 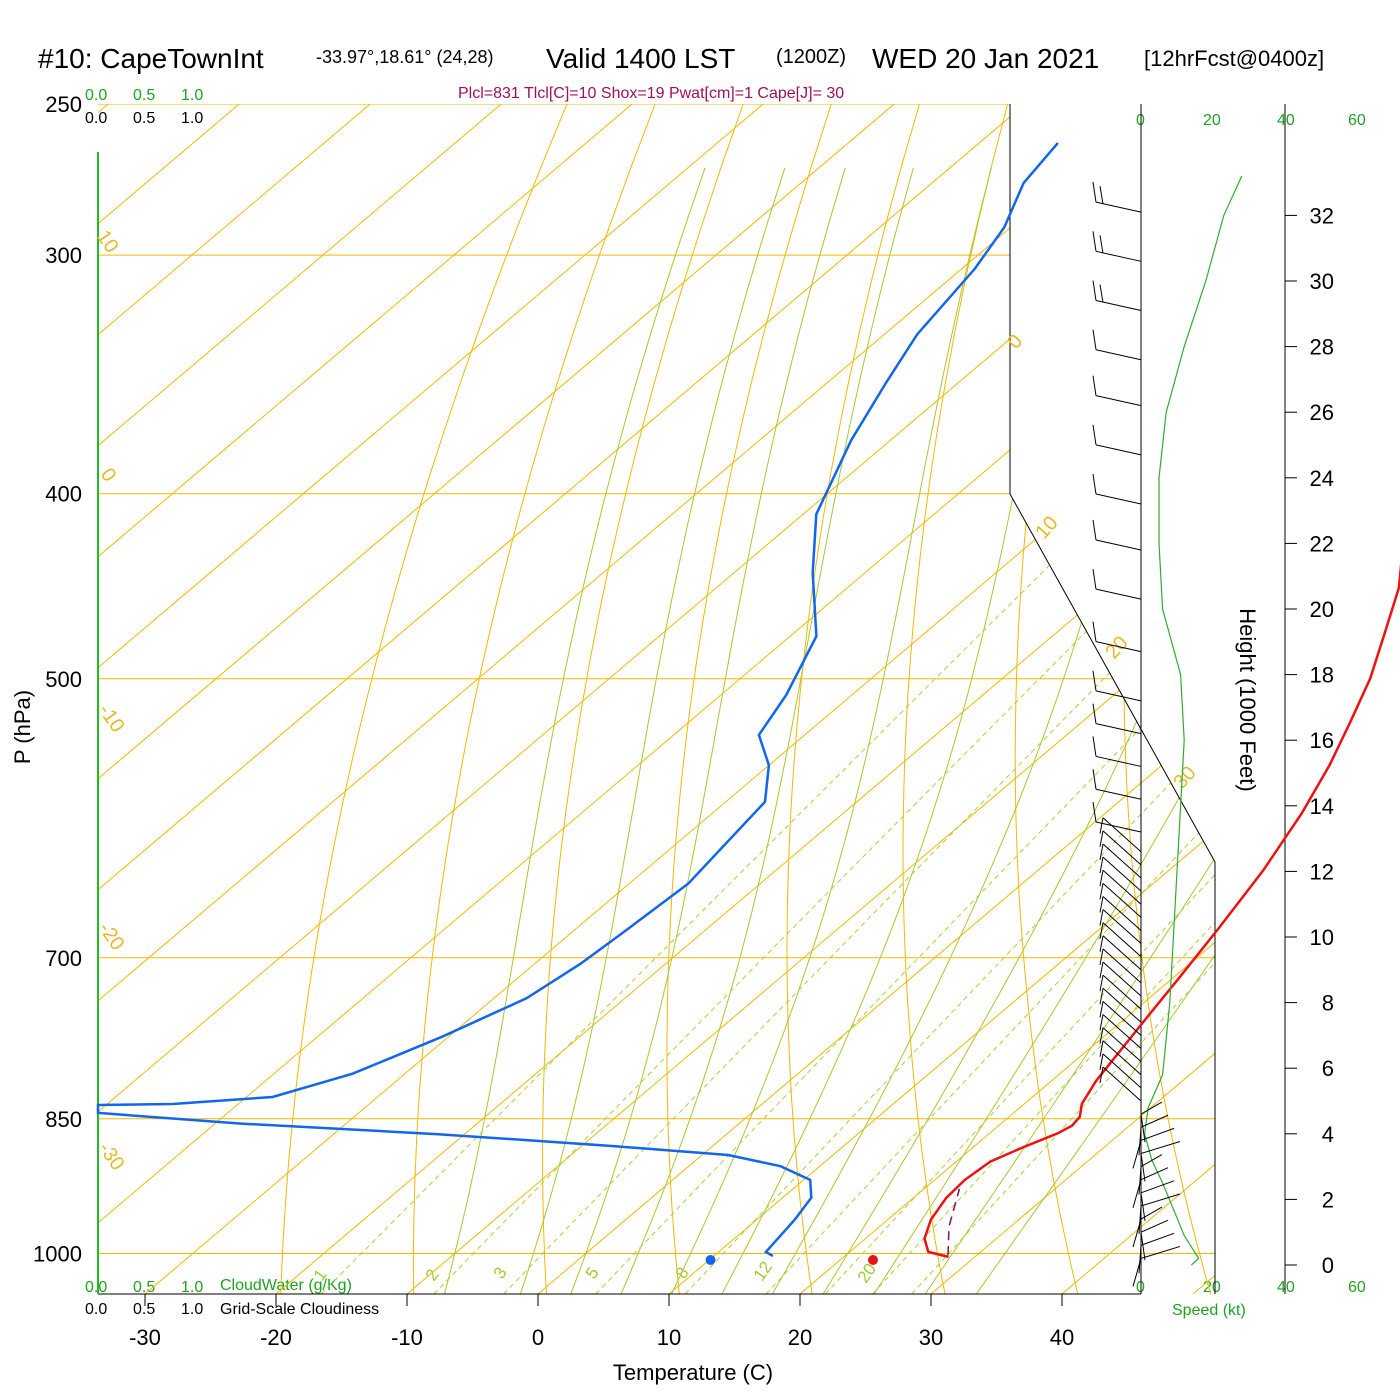 I want to click on valid-date: WED 20 Jan 2021, so click(x=985, y=58).